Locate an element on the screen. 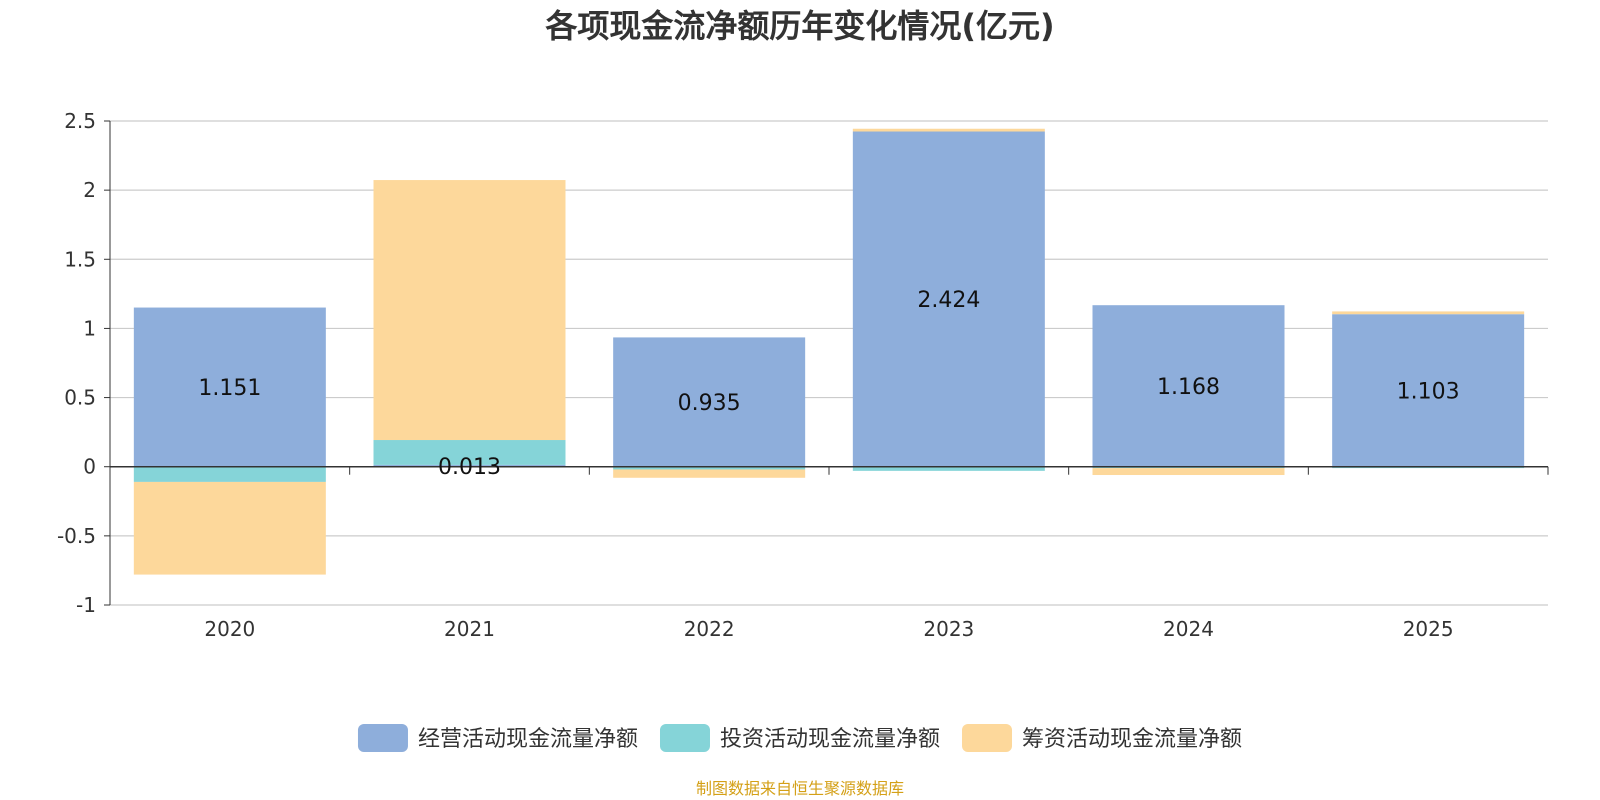 This screenshot has width=1600, height=800. x-tick-label: 2021 is located at coordinates (469, 629).